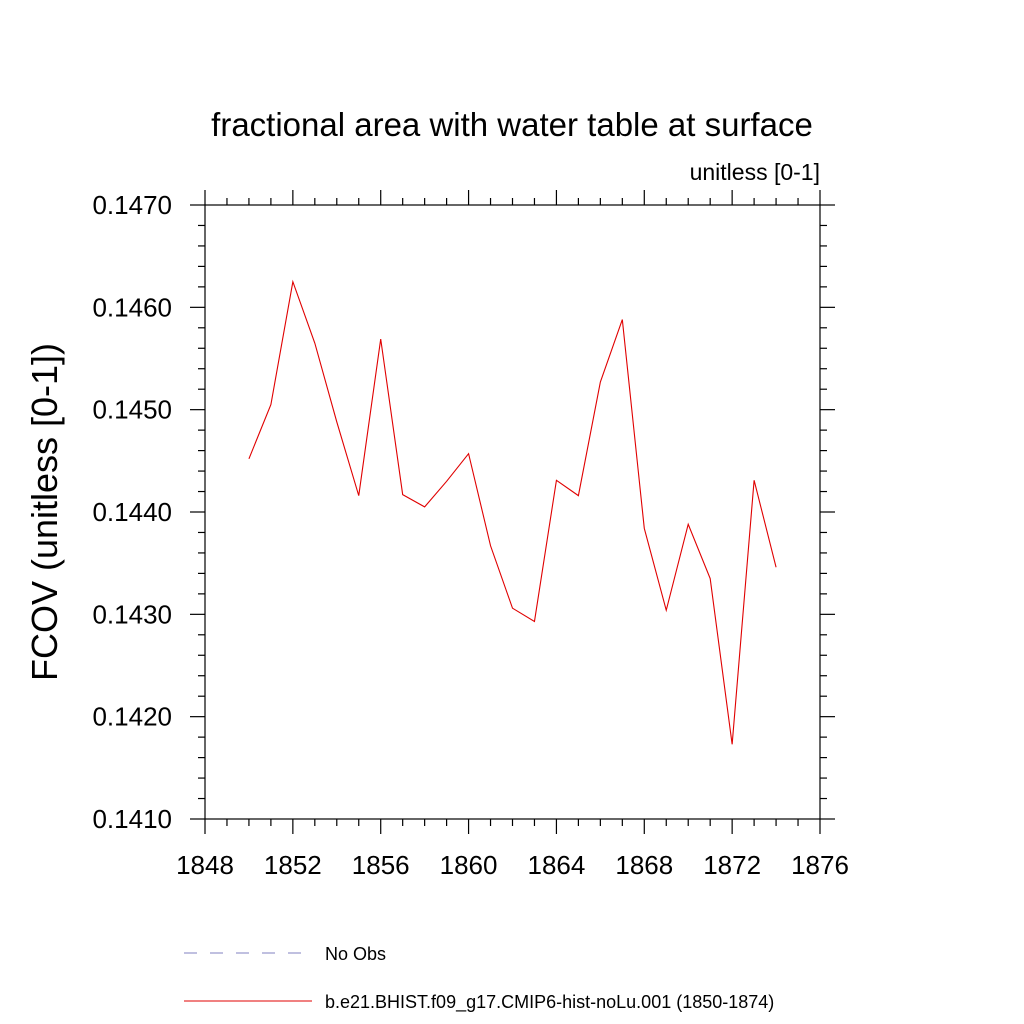 The height and width of the screenshot is (1024, 1024). Describe the element at coordinates (132, 512) in the screenshot. I see `y-tick-label: 0.1440` at that location.